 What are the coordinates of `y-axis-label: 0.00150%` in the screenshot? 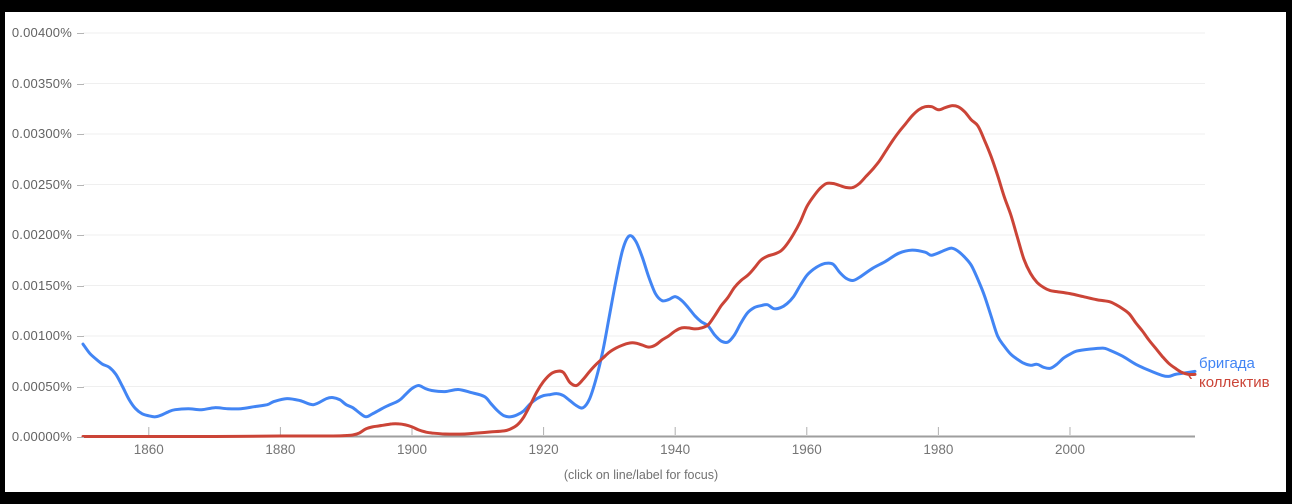 It's located at (41, 285).